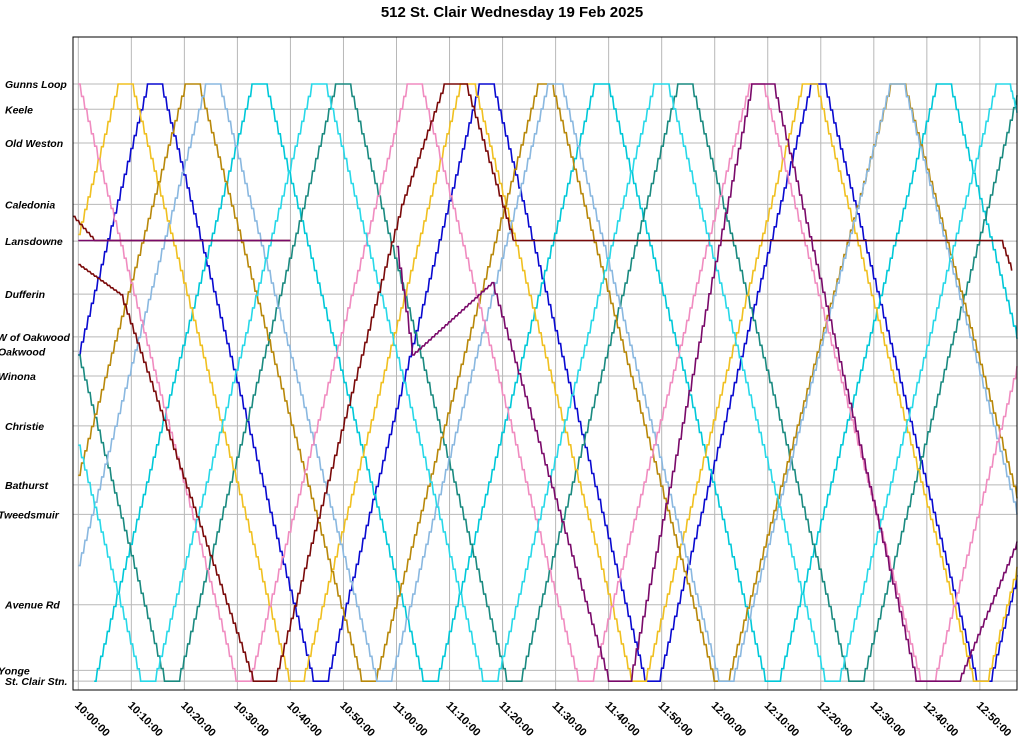 The width and height of the screenshot is (1024, 751). I want to click on x-tick-label: 11:50:00, so click(675, 719).